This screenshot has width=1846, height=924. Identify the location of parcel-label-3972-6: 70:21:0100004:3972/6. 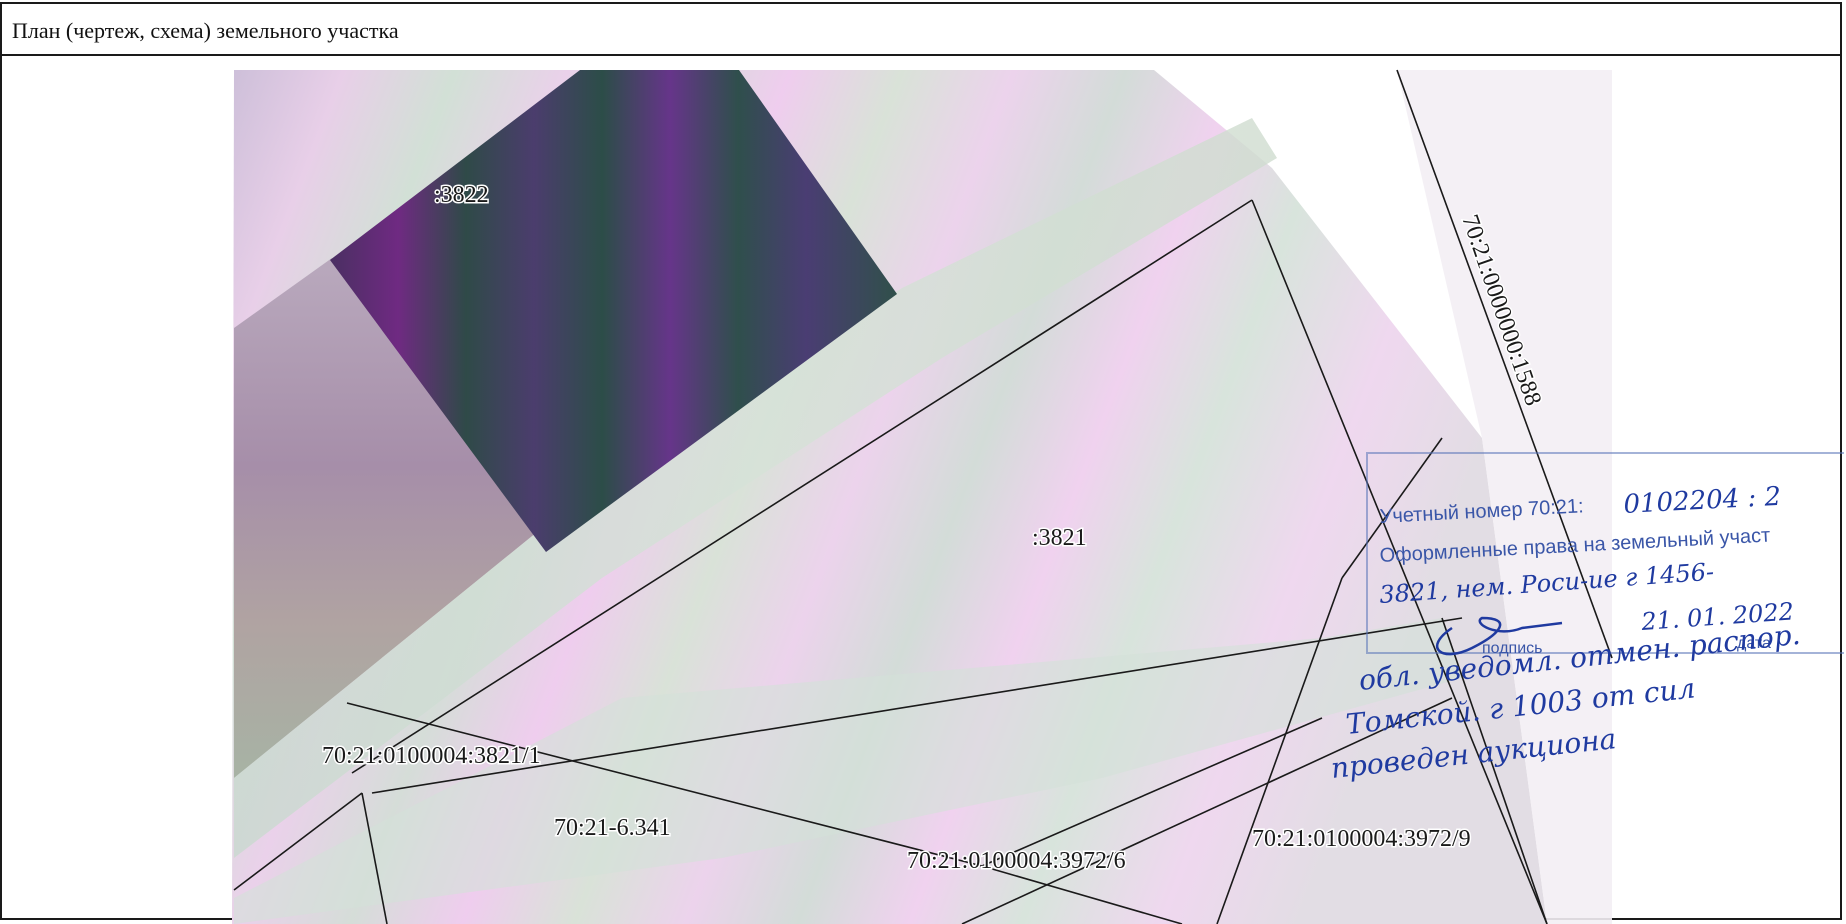
(1017, 861).